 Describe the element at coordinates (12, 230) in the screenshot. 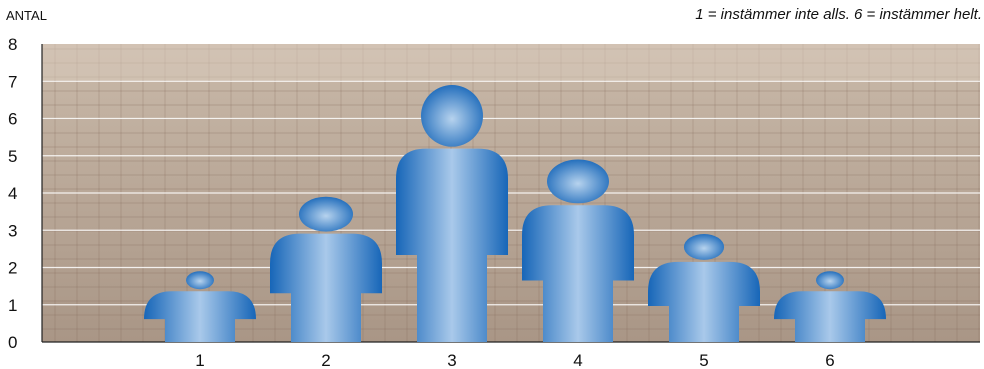

I see `y-tick-label: 3` at that location.